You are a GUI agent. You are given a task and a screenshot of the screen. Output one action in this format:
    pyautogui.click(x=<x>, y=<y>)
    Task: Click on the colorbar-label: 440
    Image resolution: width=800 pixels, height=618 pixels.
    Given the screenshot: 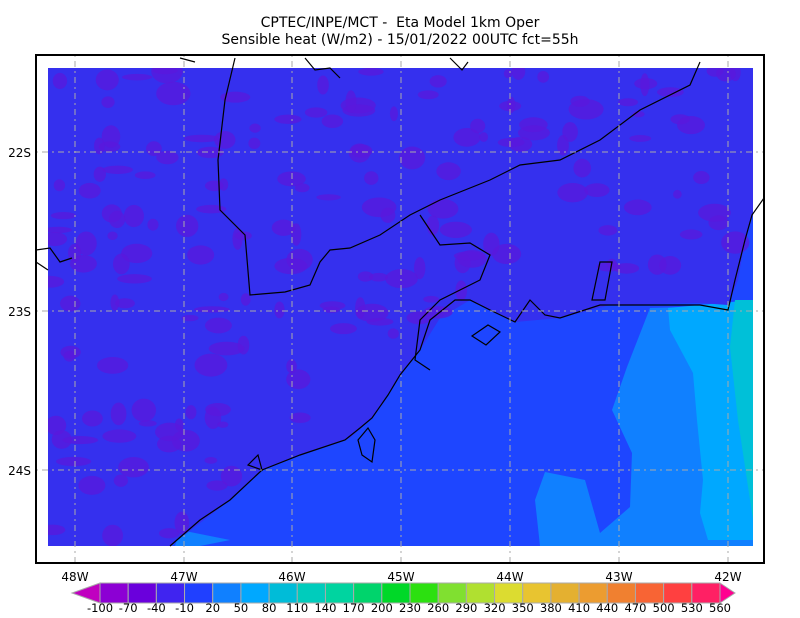 What is the action you would take?
    pyautogui.click(x=607, y=608)
    